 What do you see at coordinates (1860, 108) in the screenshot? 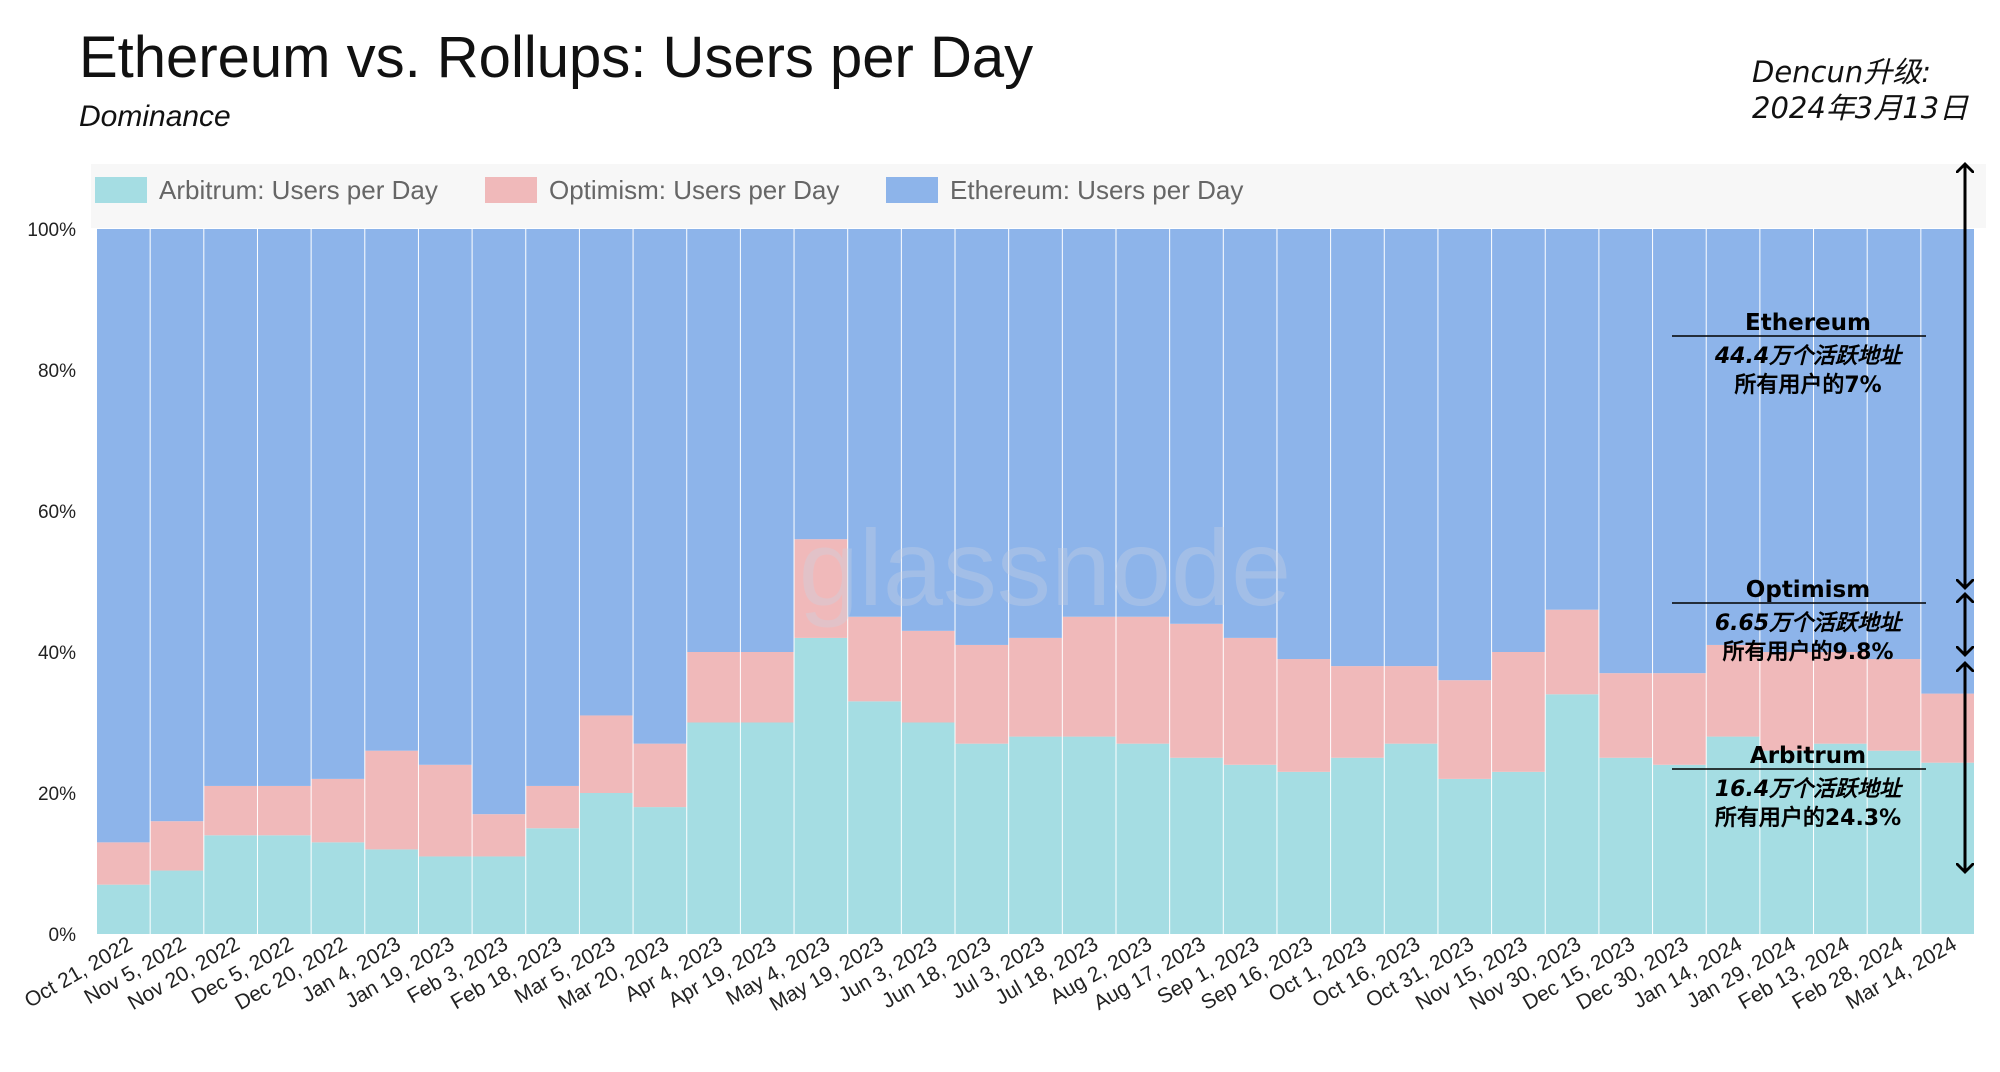
I see `upgrade-line-2: 2024年3月13日` at bounding box center [1860, 108].